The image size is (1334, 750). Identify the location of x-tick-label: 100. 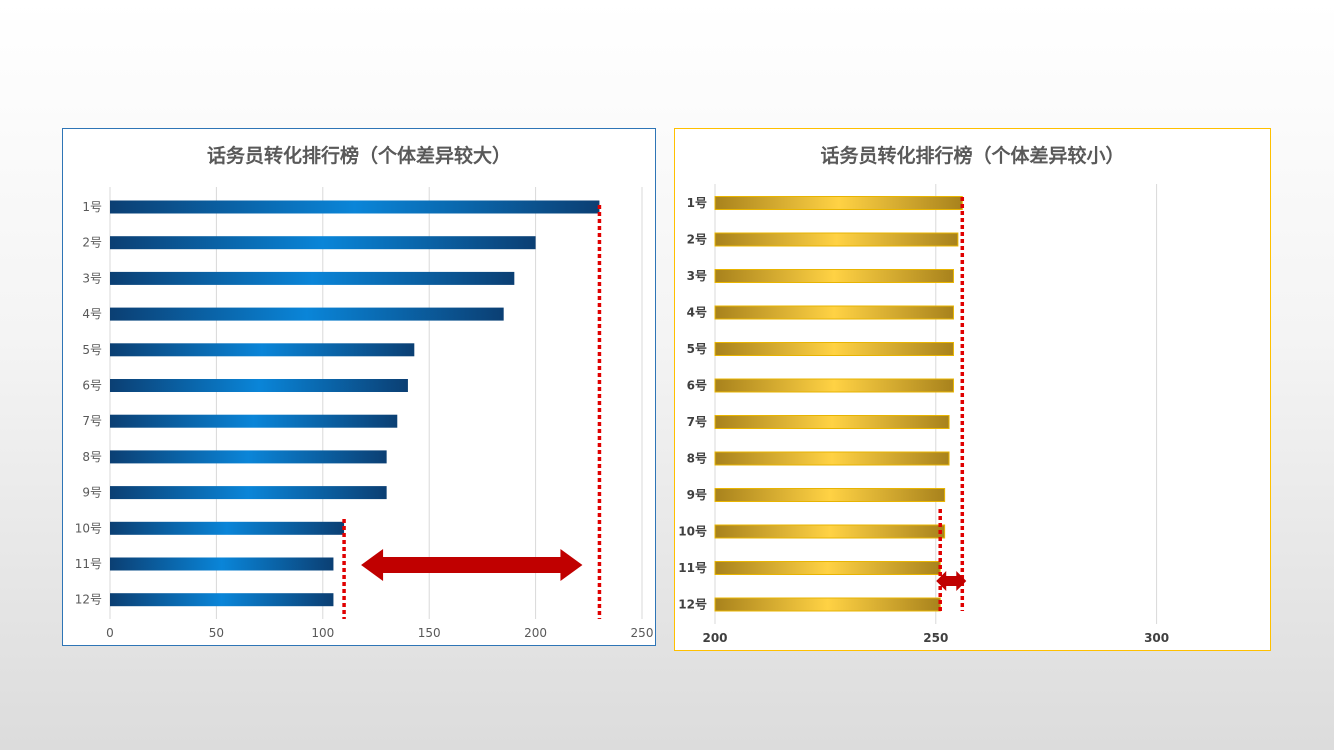
(322, 633).